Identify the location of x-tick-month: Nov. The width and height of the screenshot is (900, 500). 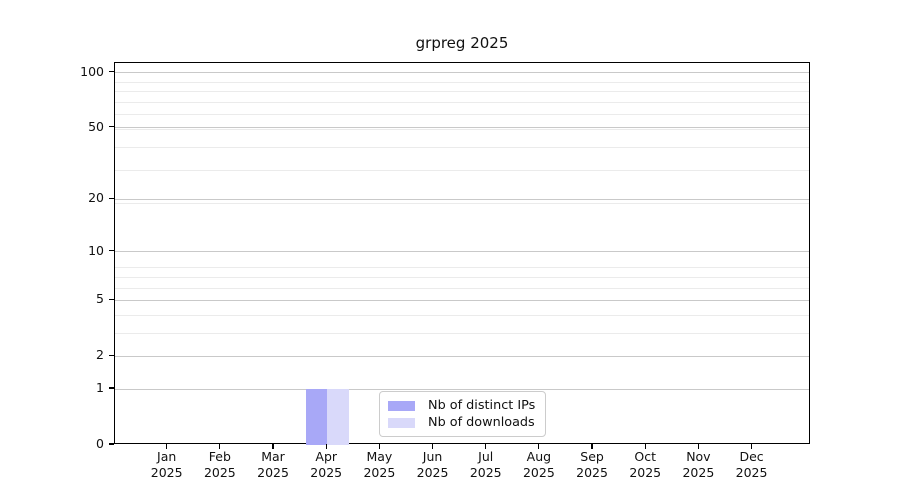
(698, 456).